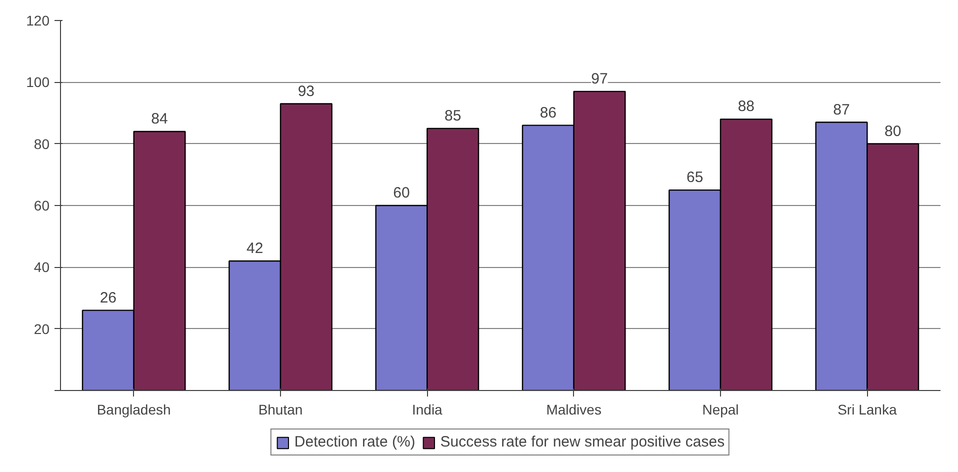 The width and height of the screenshot is (958, 472). Describe the element at coordinates (38, 20) in the screenshot. I see `y-tick-label: 120` at that location.